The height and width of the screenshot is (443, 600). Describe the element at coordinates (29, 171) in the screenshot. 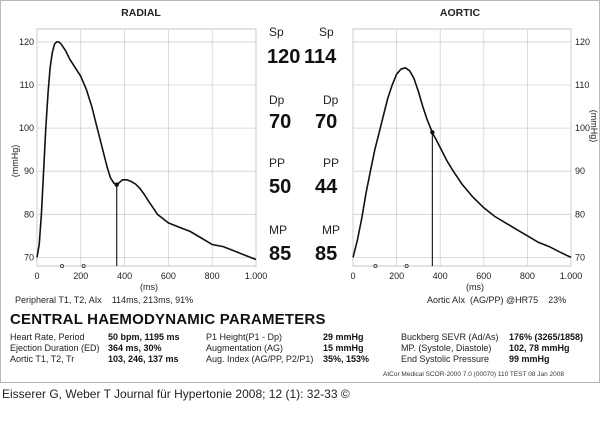

I see `radial-y-tick-label: 90` at that location.